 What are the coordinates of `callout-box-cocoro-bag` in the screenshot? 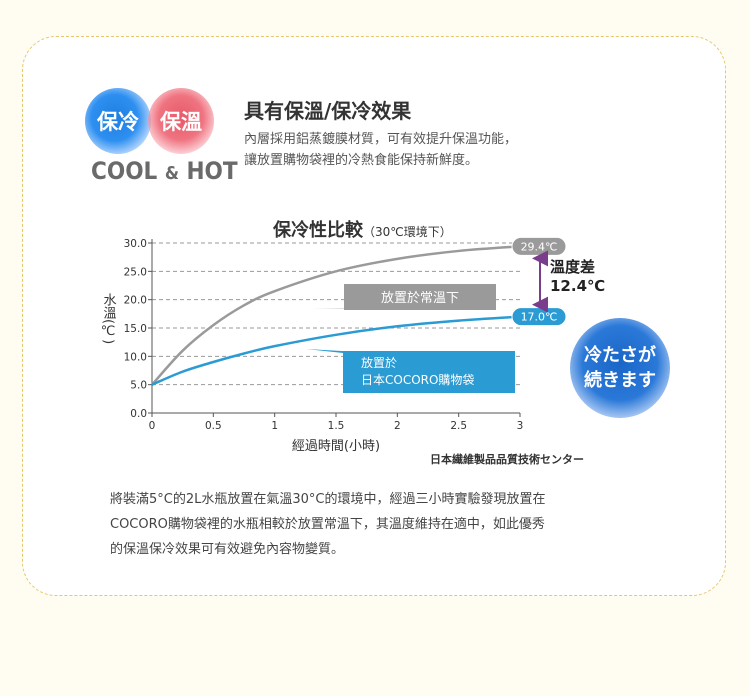 It's located at (429, 372).